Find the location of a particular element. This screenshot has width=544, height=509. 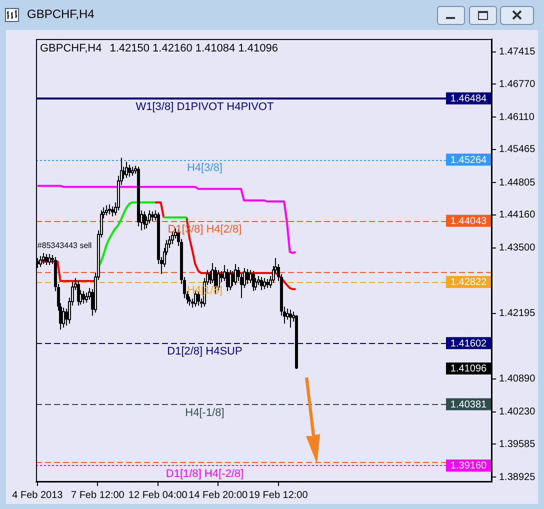

y-tick-label: 1.43500 is located at coordinates (517, 248).